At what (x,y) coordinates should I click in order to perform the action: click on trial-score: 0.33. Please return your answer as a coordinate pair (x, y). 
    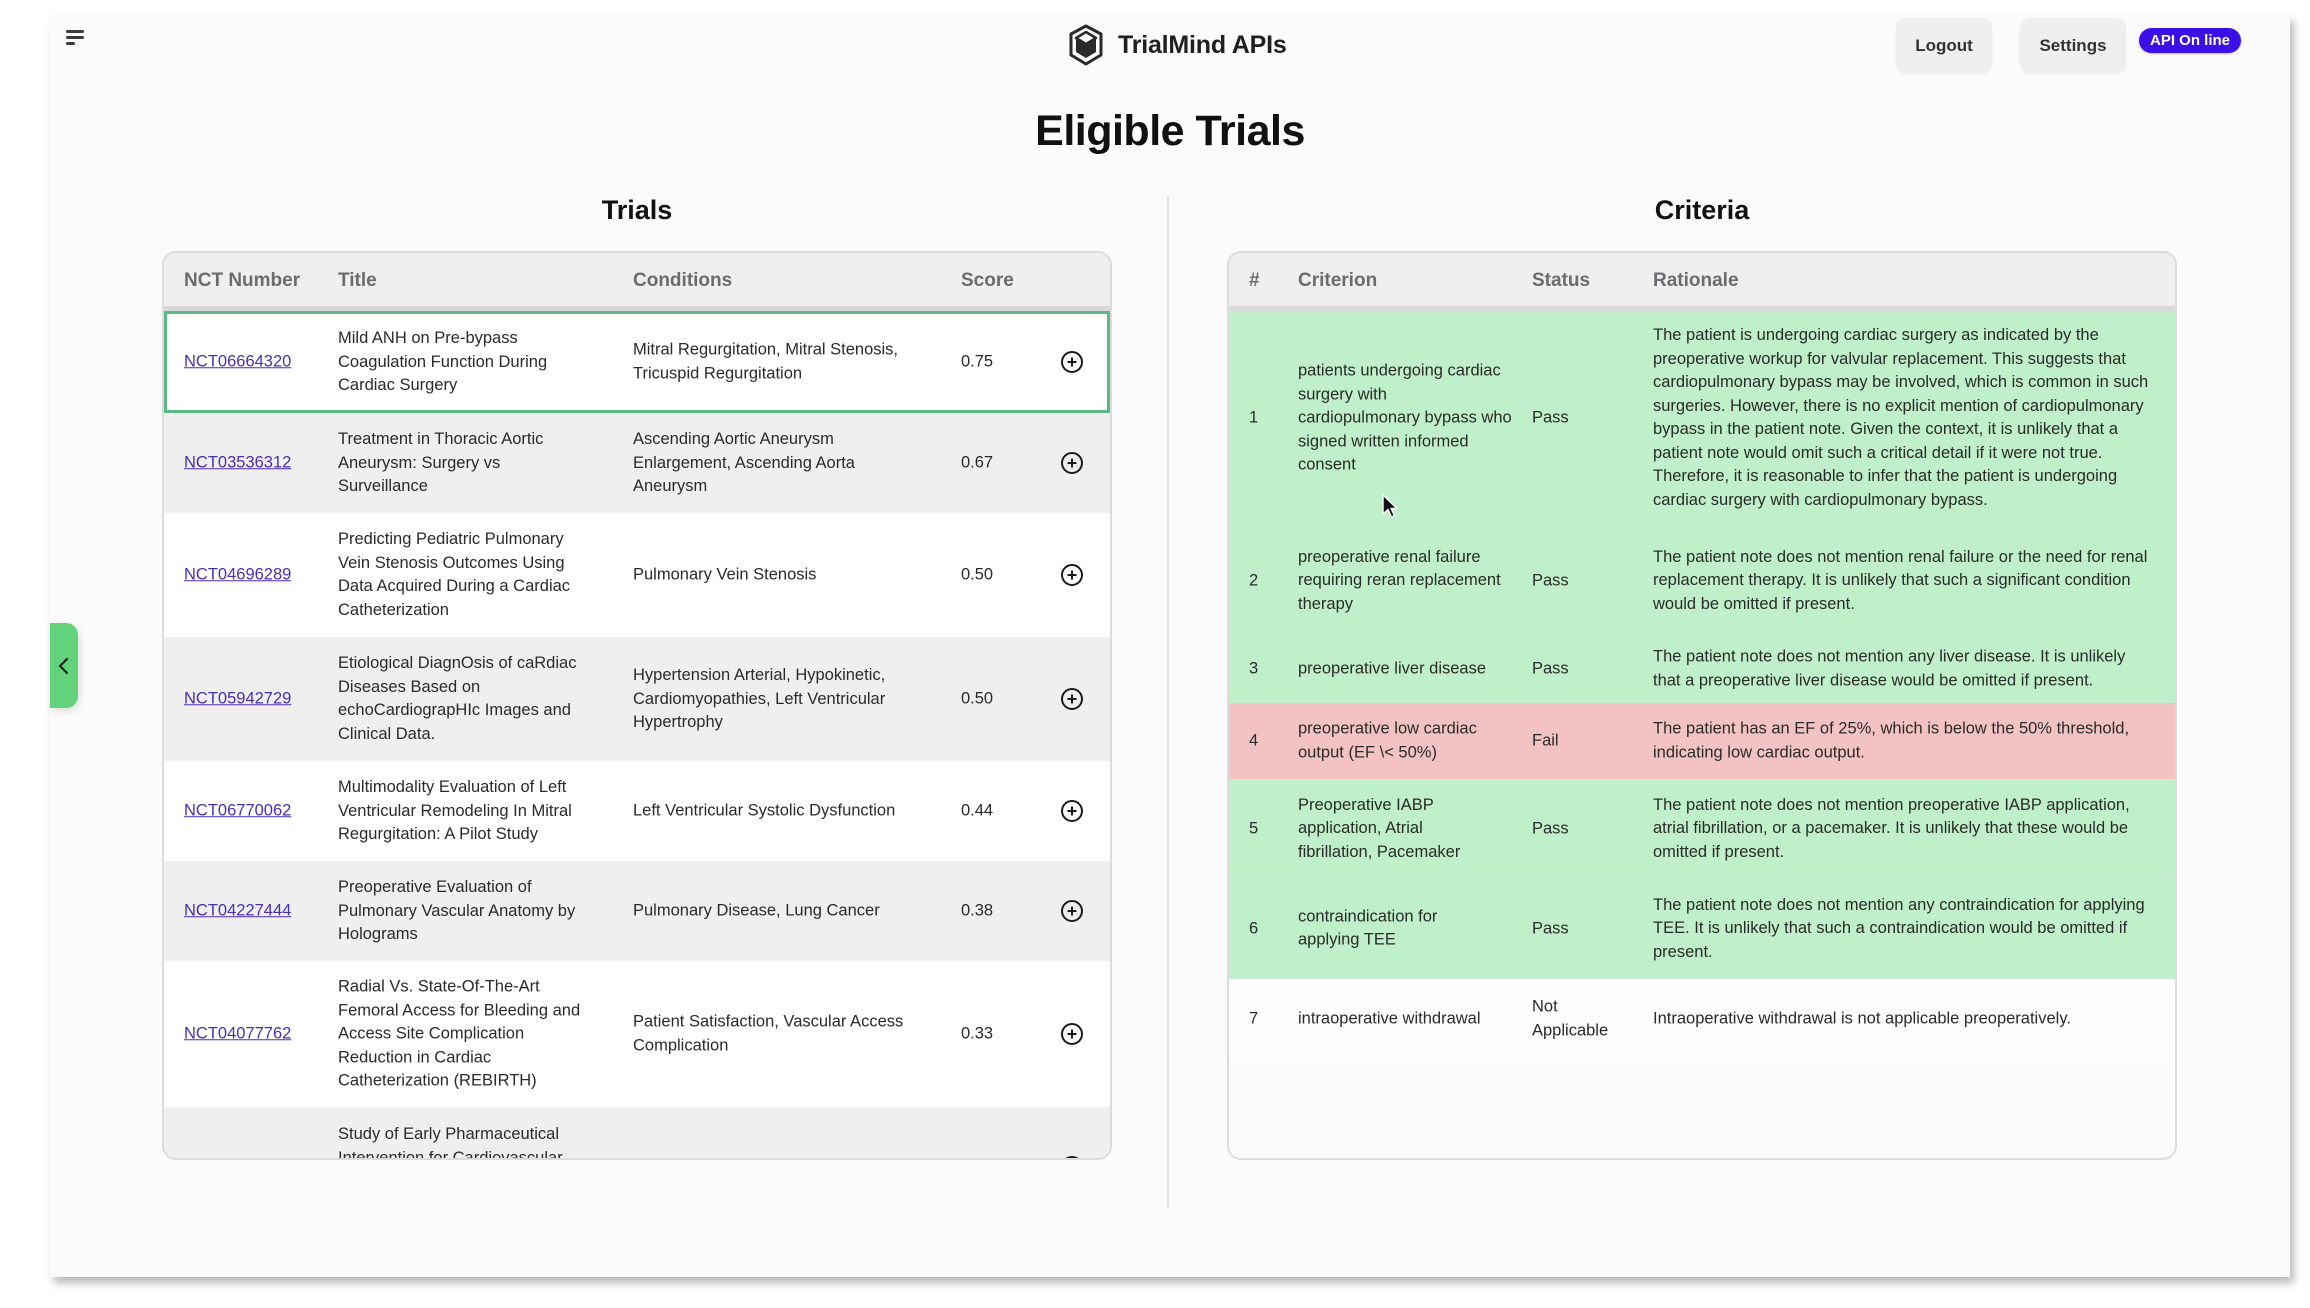
    Looking at the image, I should click on (977, 1033).